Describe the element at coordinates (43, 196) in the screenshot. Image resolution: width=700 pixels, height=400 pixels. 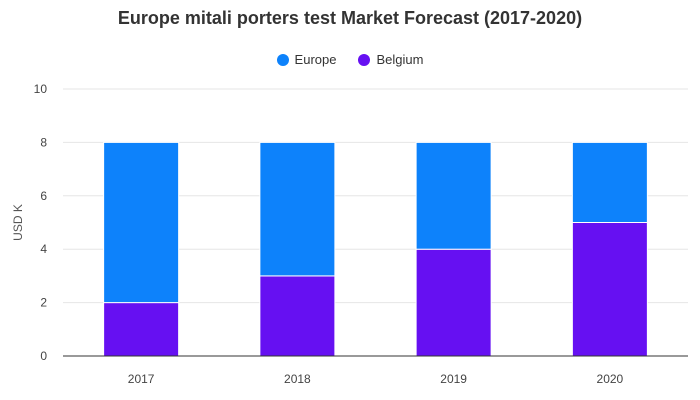
I see `y-tick-label: 6` at that location.